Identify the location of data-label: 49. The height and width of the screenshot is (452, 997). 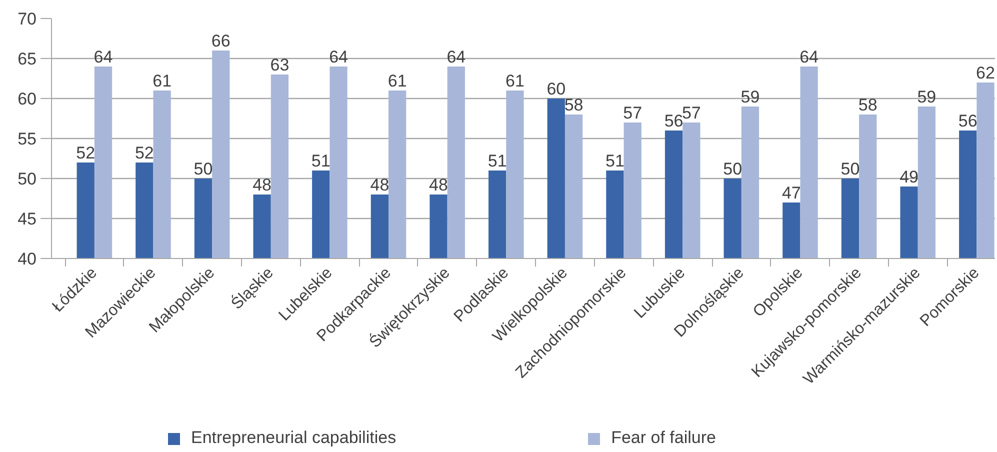
(909, 177).